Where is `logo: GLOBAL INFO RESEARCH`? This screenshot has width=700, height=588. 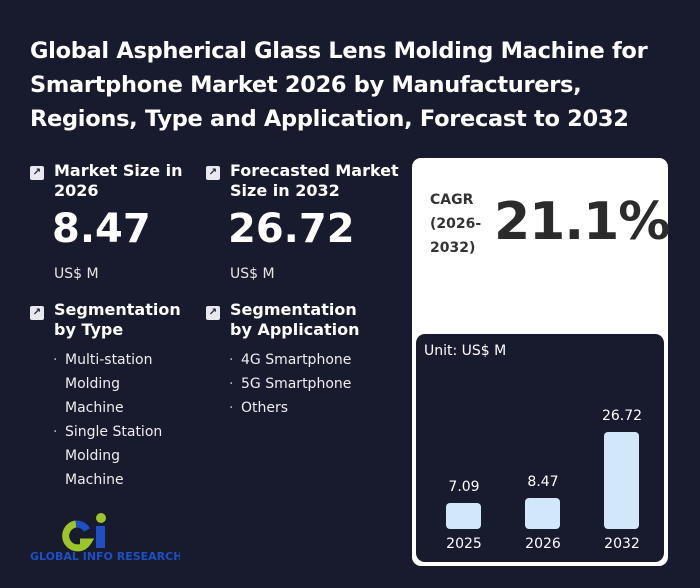
logo: GLOBAL INFO RESEARCH is located at coordinates (106, 539).